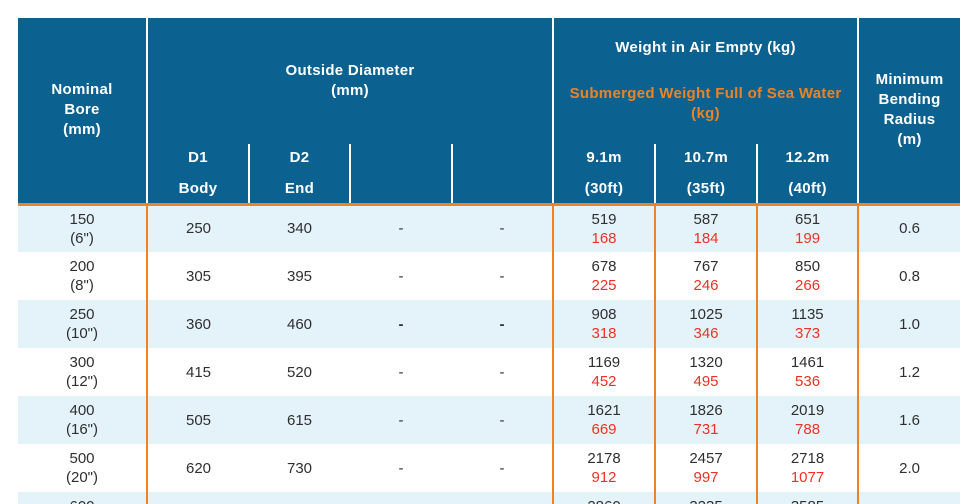 This screenshot has height=504, width=978. I want to click on cell-min-bending-radius: 1.6, so click(909, 420).